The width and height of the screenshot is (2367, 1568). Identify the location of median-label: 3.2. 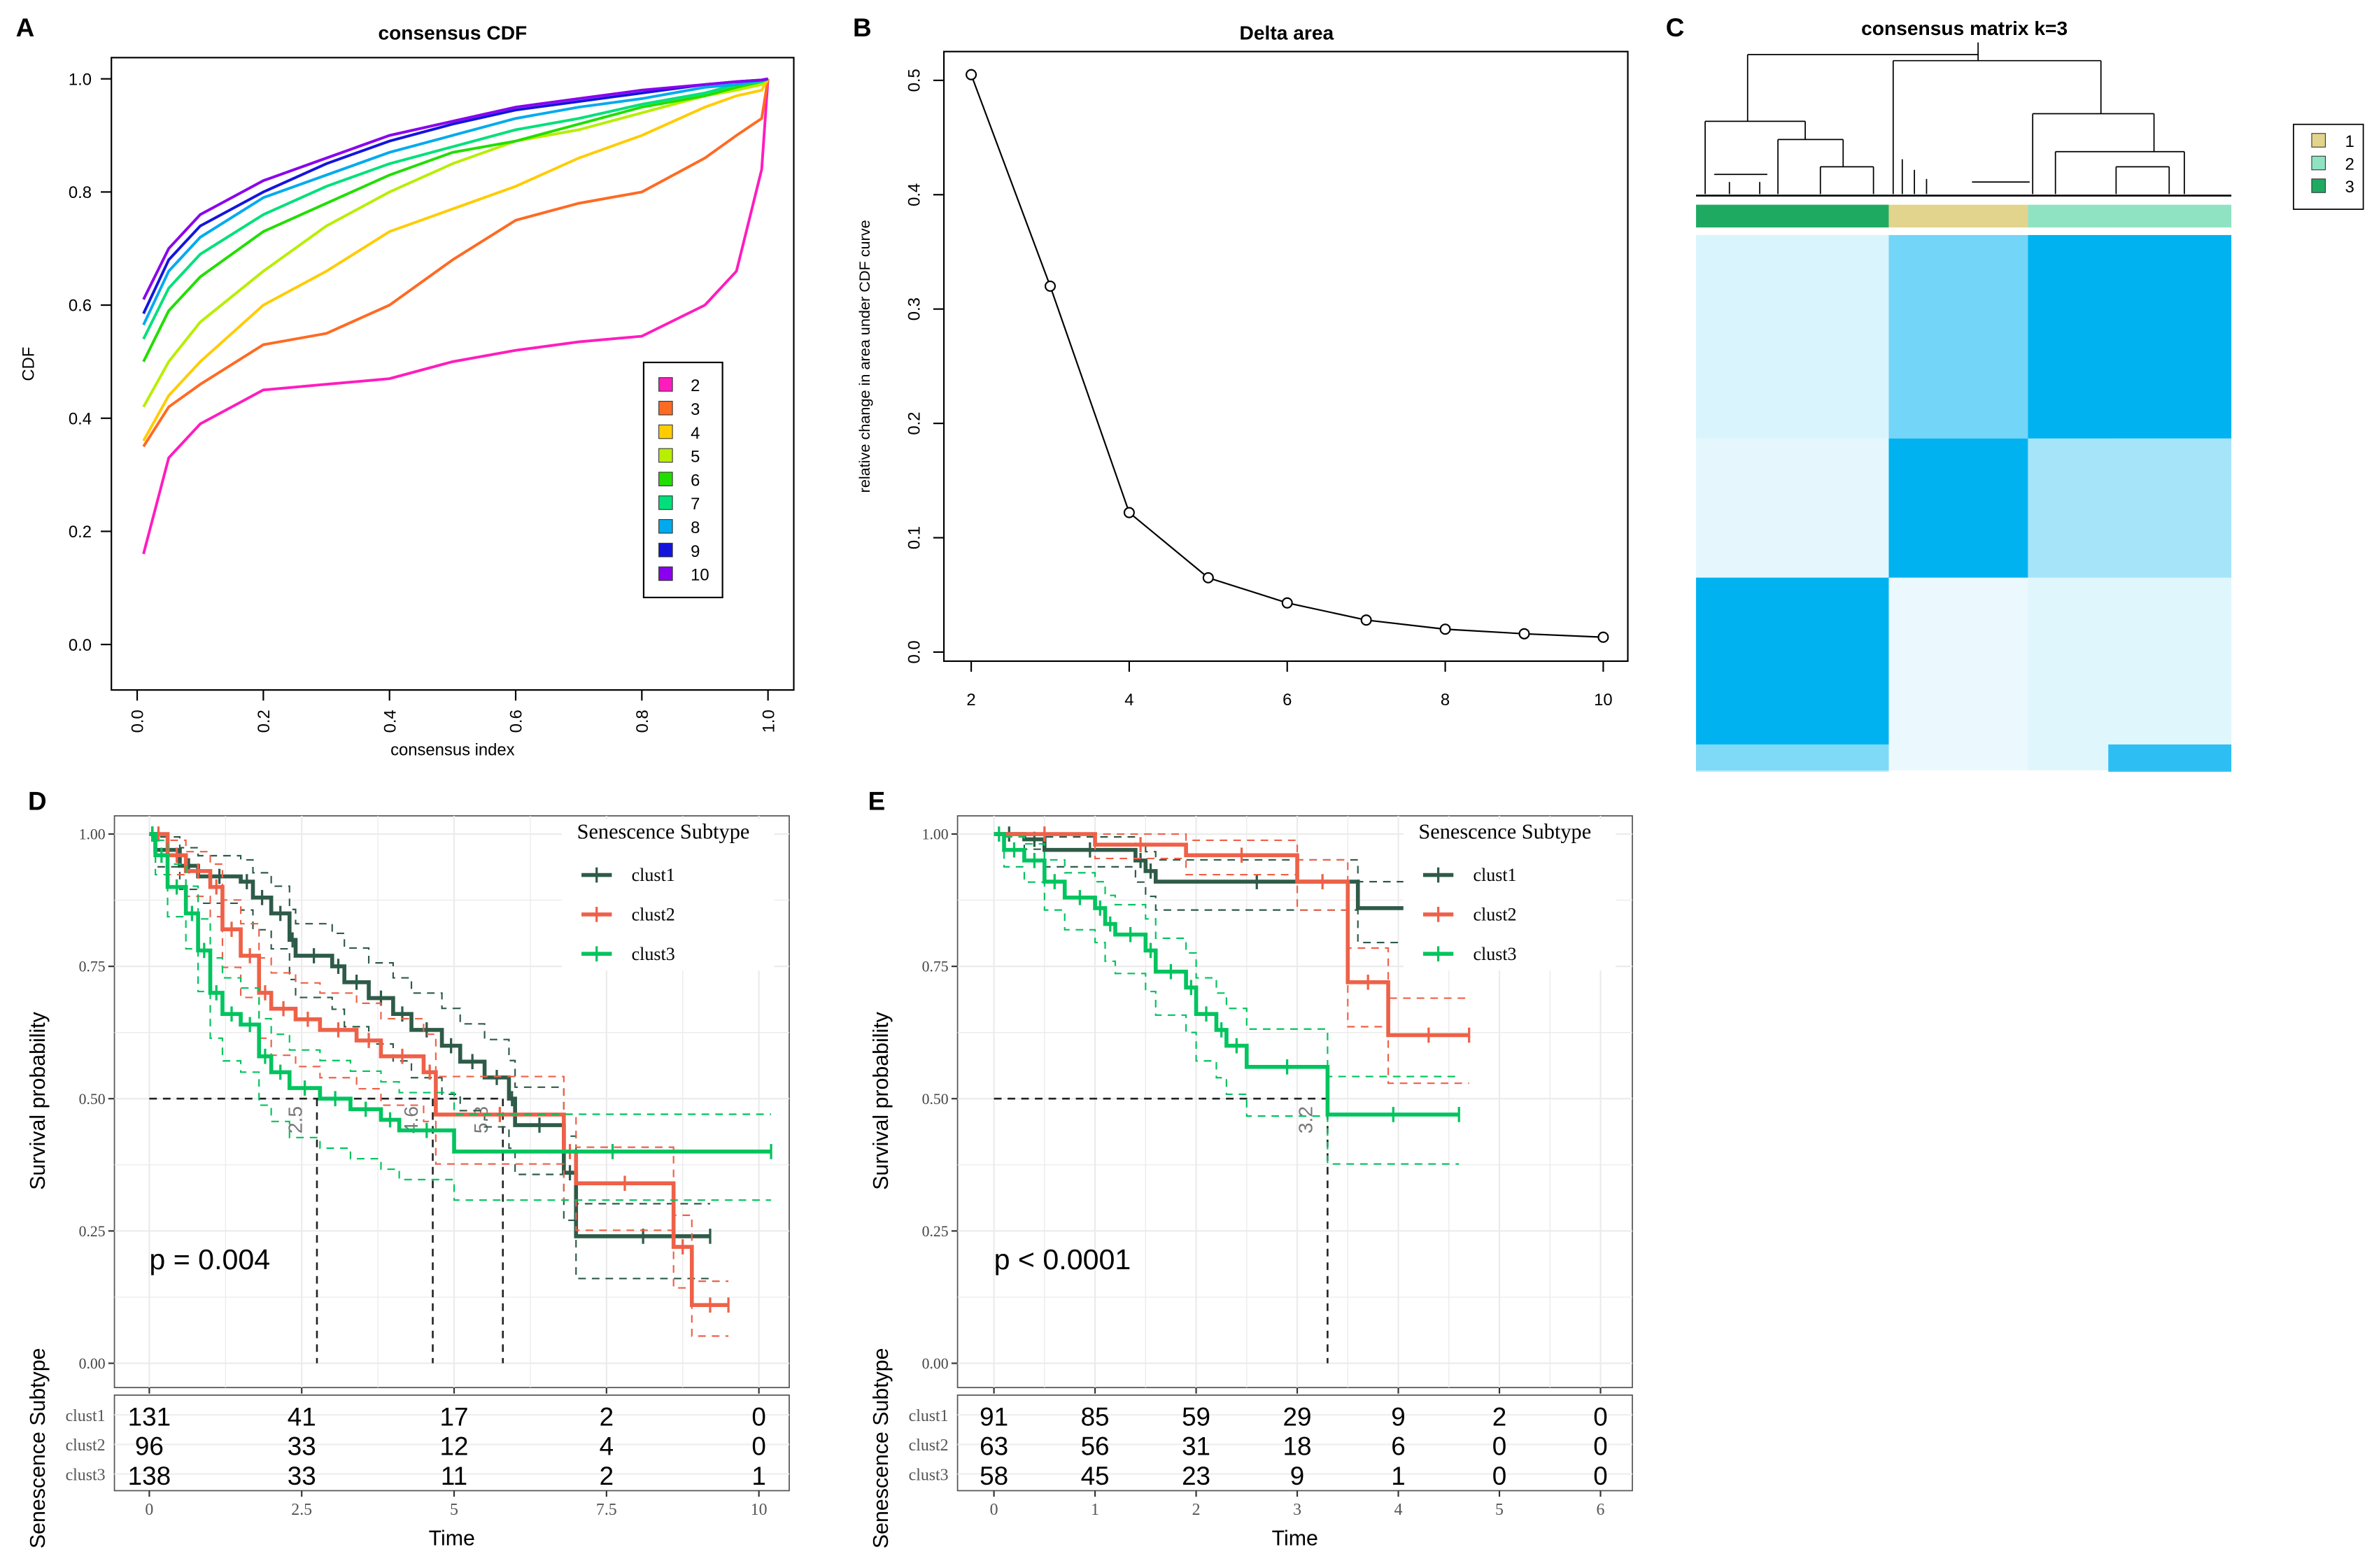
(1305, 1119).